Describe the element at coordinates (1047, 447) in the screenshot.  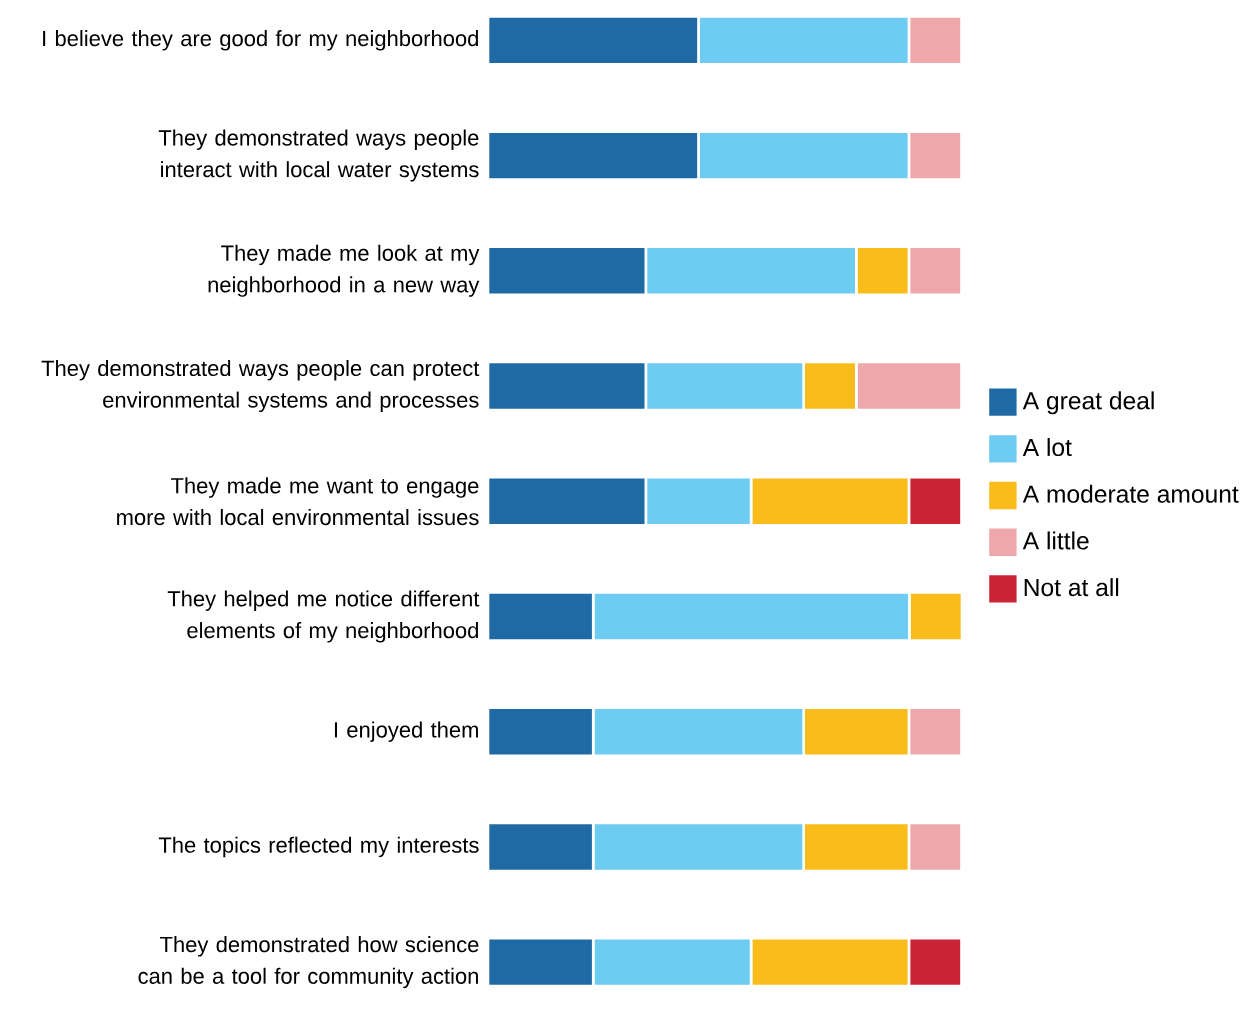
I see `legend-label: A lot` at that location.